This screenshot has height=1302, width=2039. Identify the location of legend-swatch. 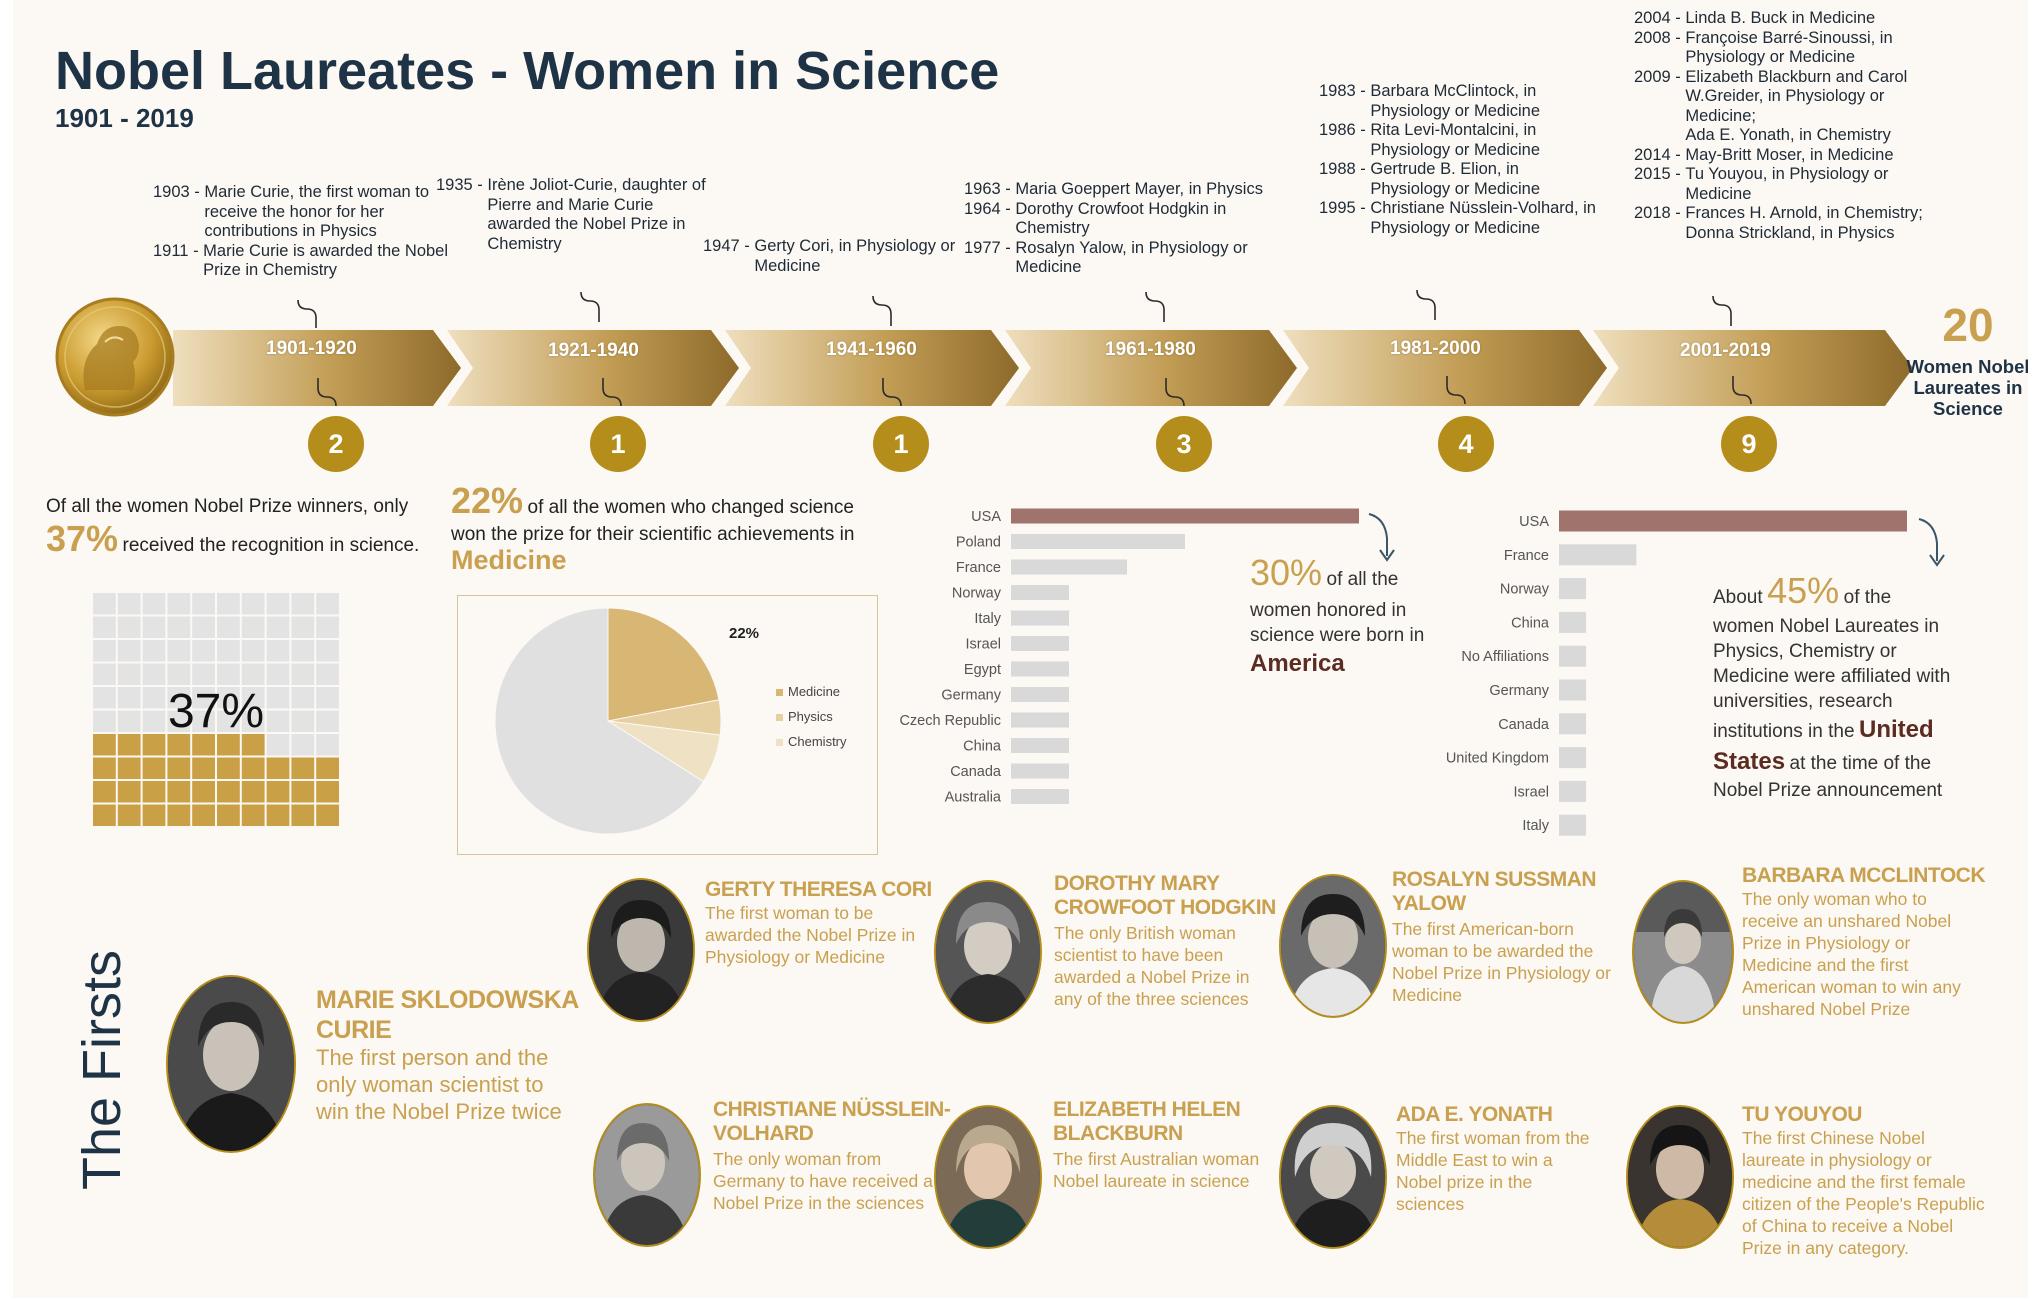
(779, 717).